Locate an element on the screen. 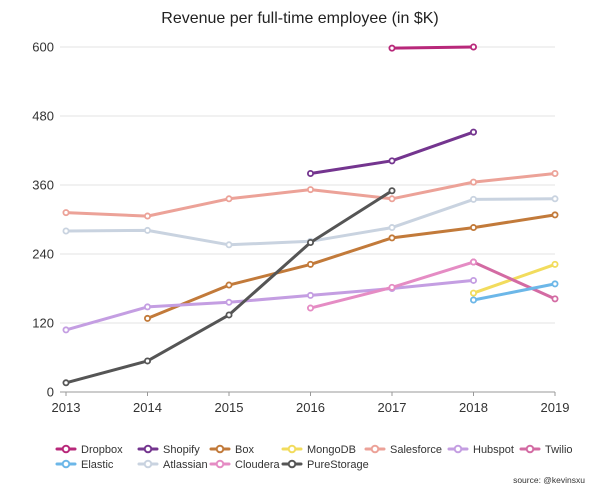 The height and width of the screenshot is (504, 600). x-tick-label: 2016 is located at coordinates (310, 407).